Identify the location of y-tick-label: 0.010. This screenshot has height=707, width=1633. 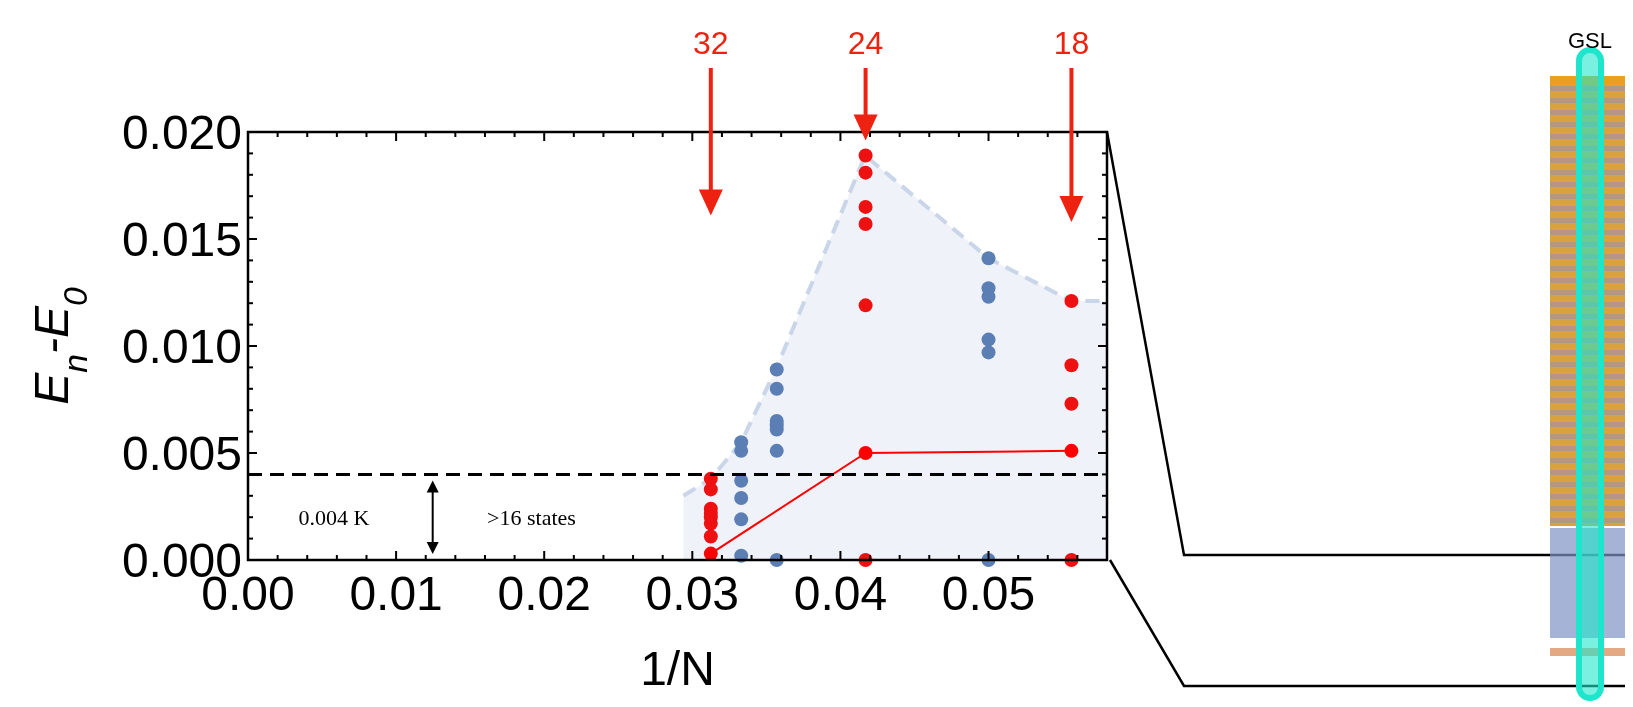
(181, 346).